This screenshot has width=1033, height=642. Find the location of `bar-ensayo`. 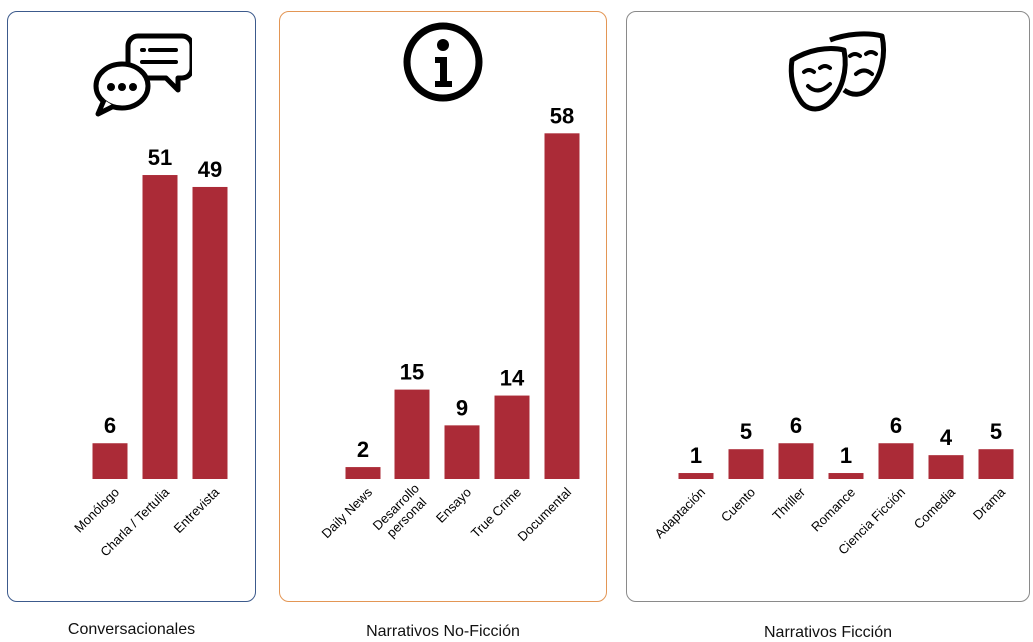

bar-ensayo is located at coordinates (462, 452).